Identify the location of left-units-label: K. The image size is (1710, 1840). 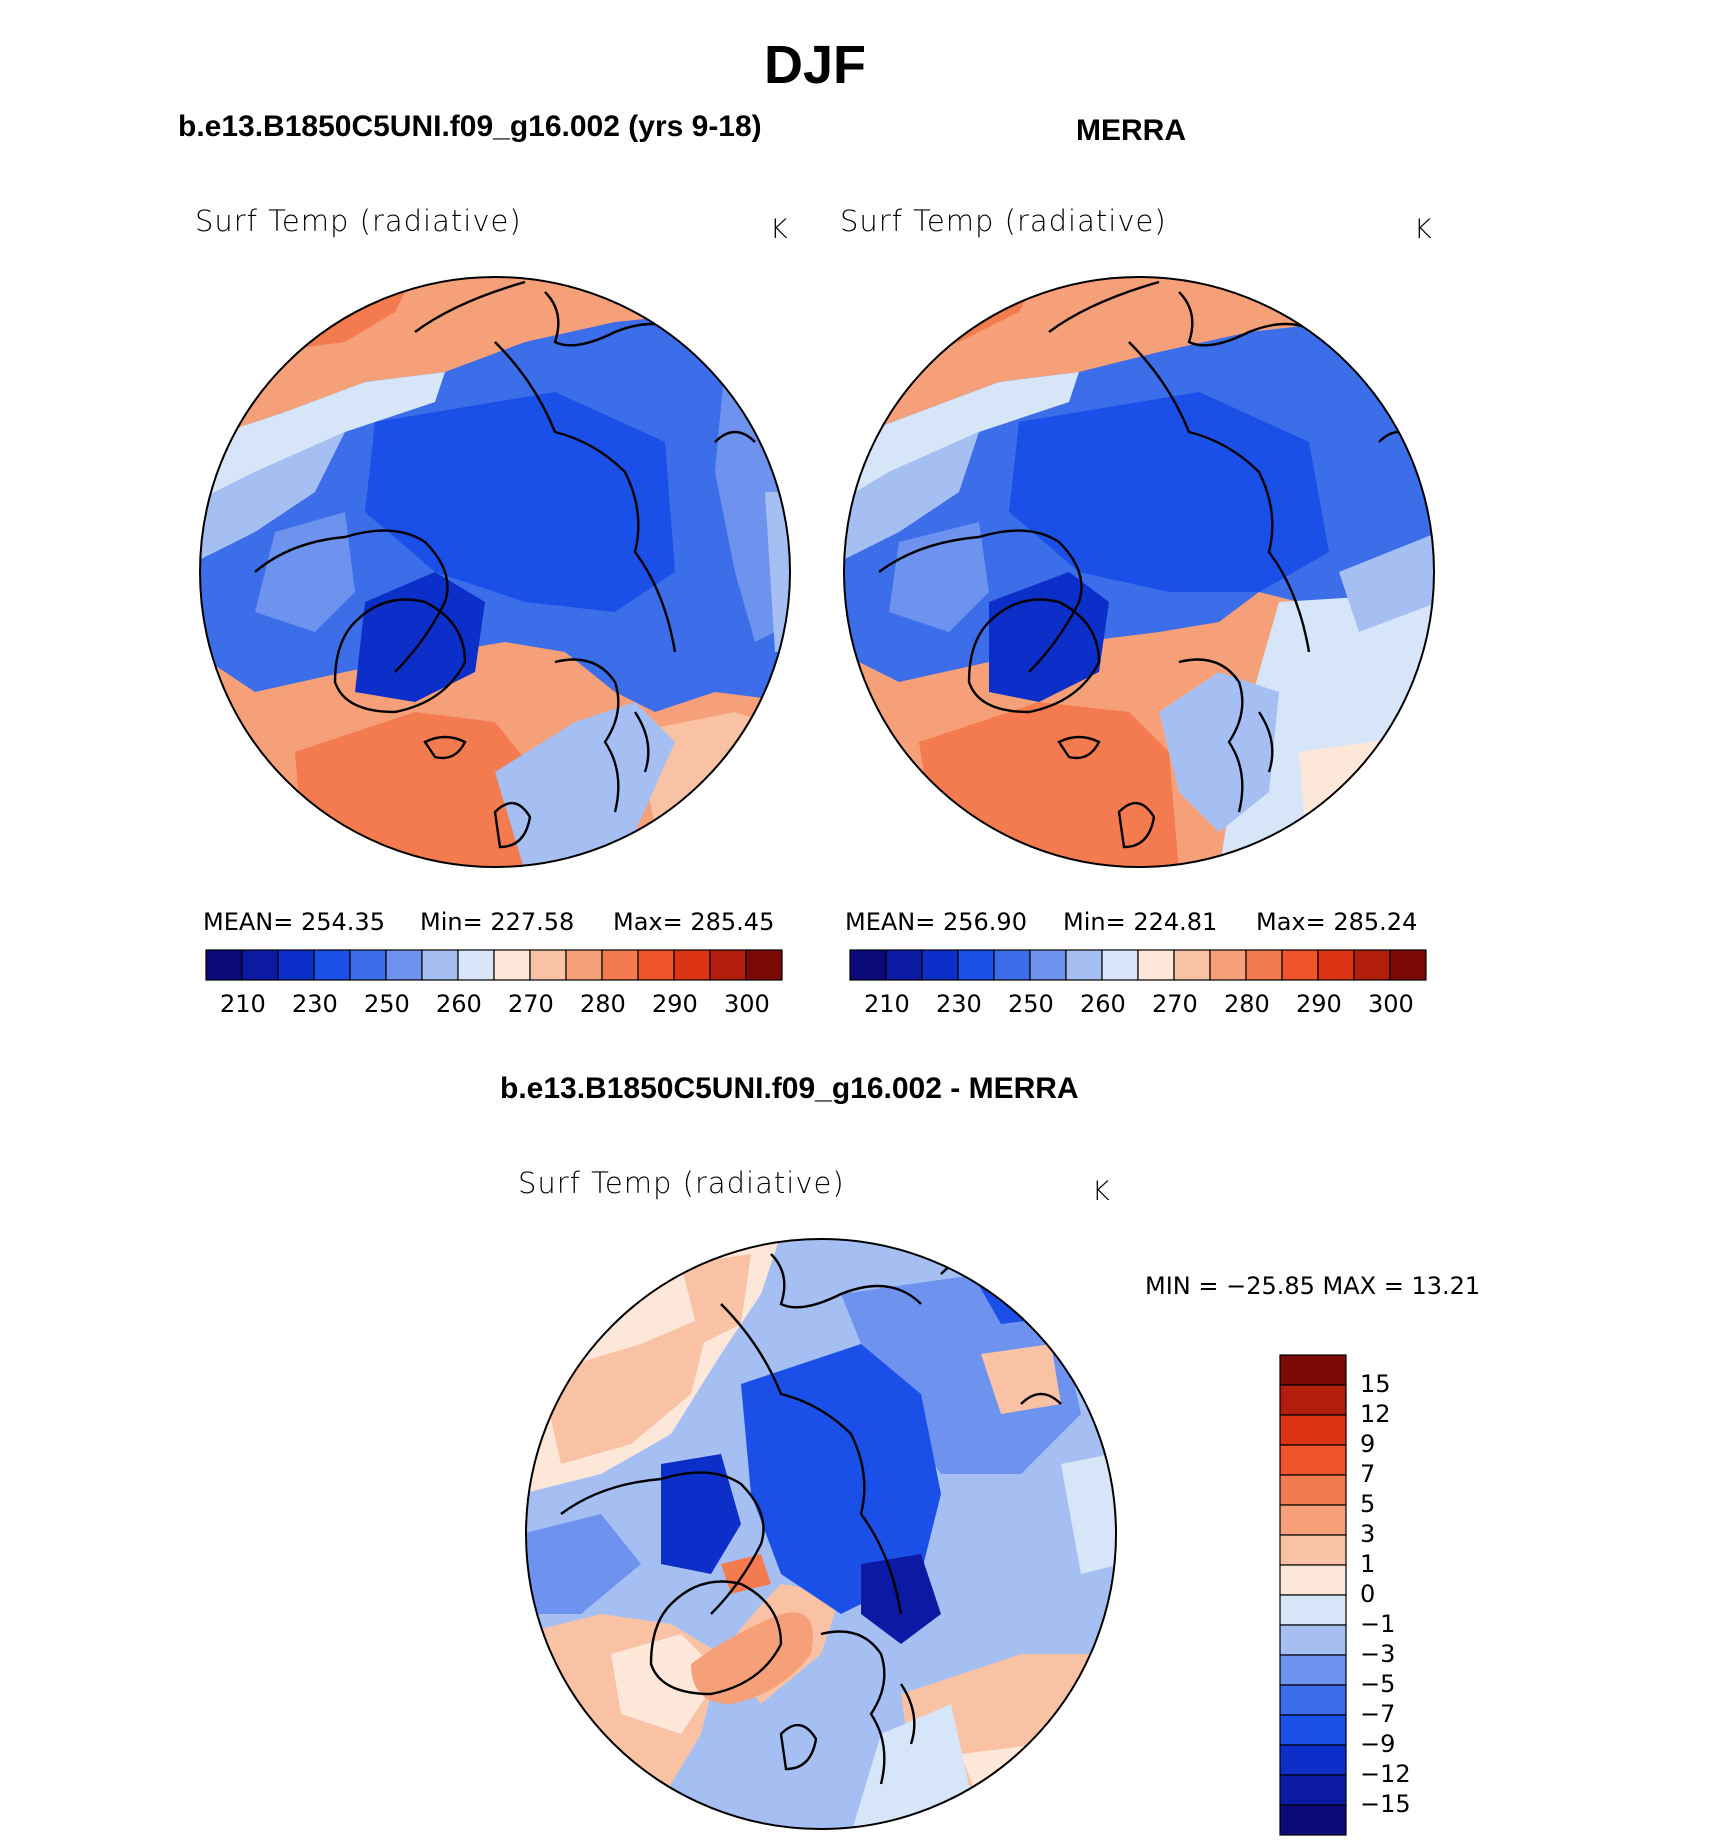
(779, 229).